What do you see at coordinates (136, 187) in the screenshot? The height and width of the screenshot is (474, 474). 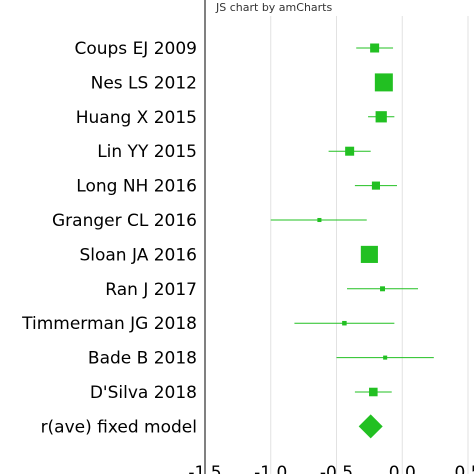 I see `study-label: Long NH 2016` at bounding box center [136, 187].